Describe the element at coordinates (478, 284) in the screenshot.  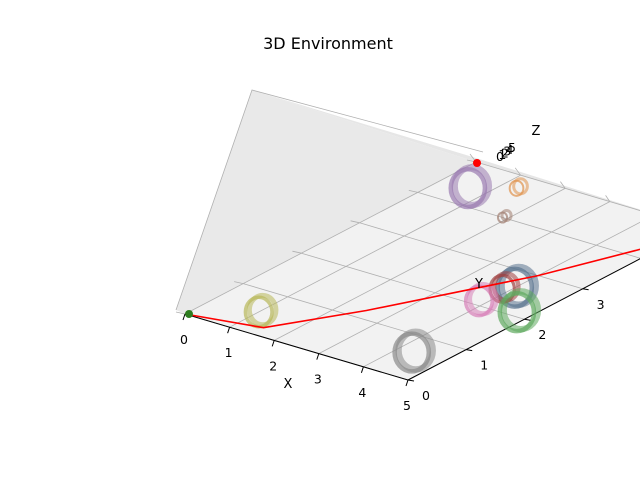
I see `y-axis-label: Y` at that location.